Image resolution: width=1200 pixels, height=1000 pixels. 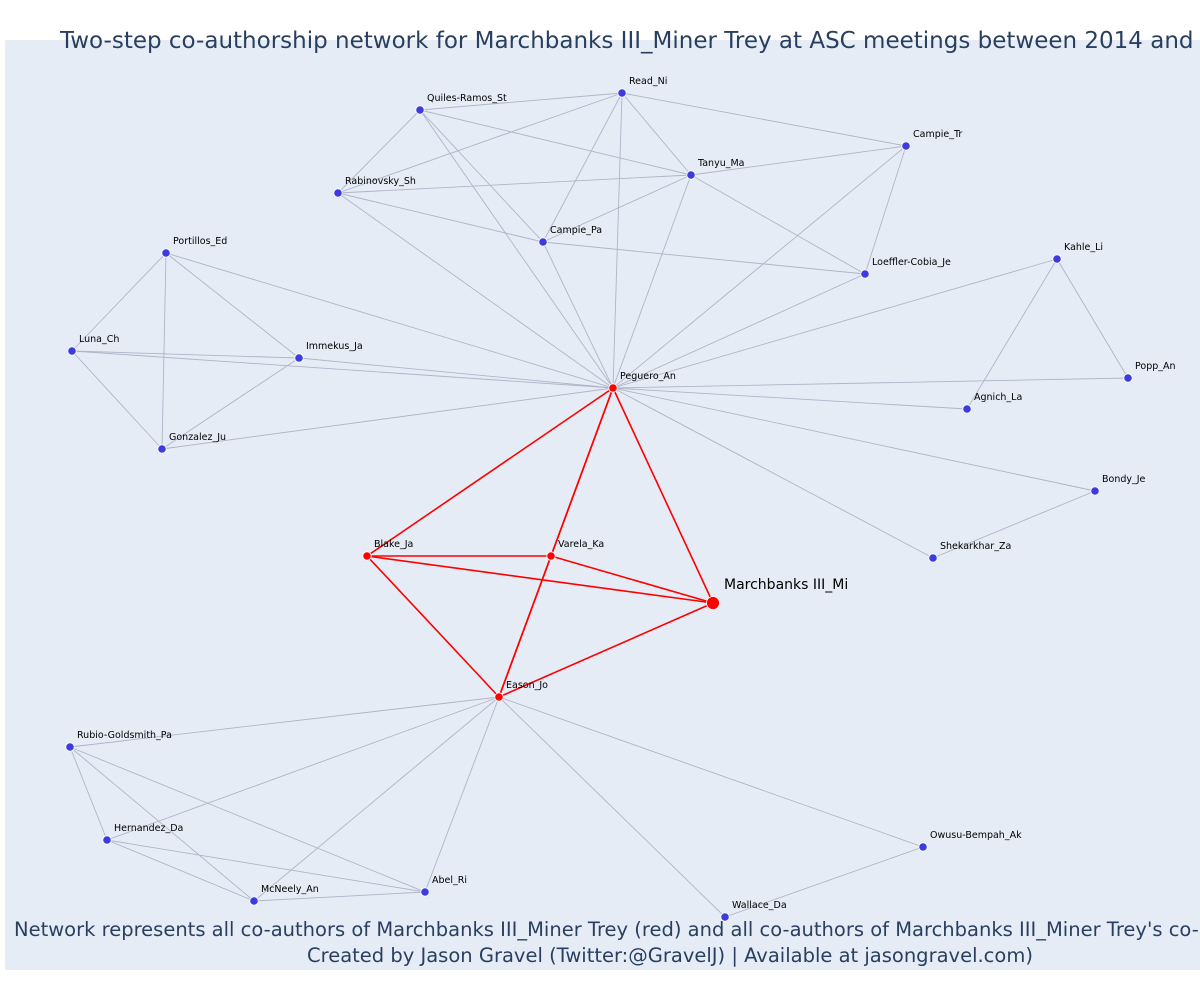 I want to click on node-label: Campie_Pa, so click(x=576, y=230).